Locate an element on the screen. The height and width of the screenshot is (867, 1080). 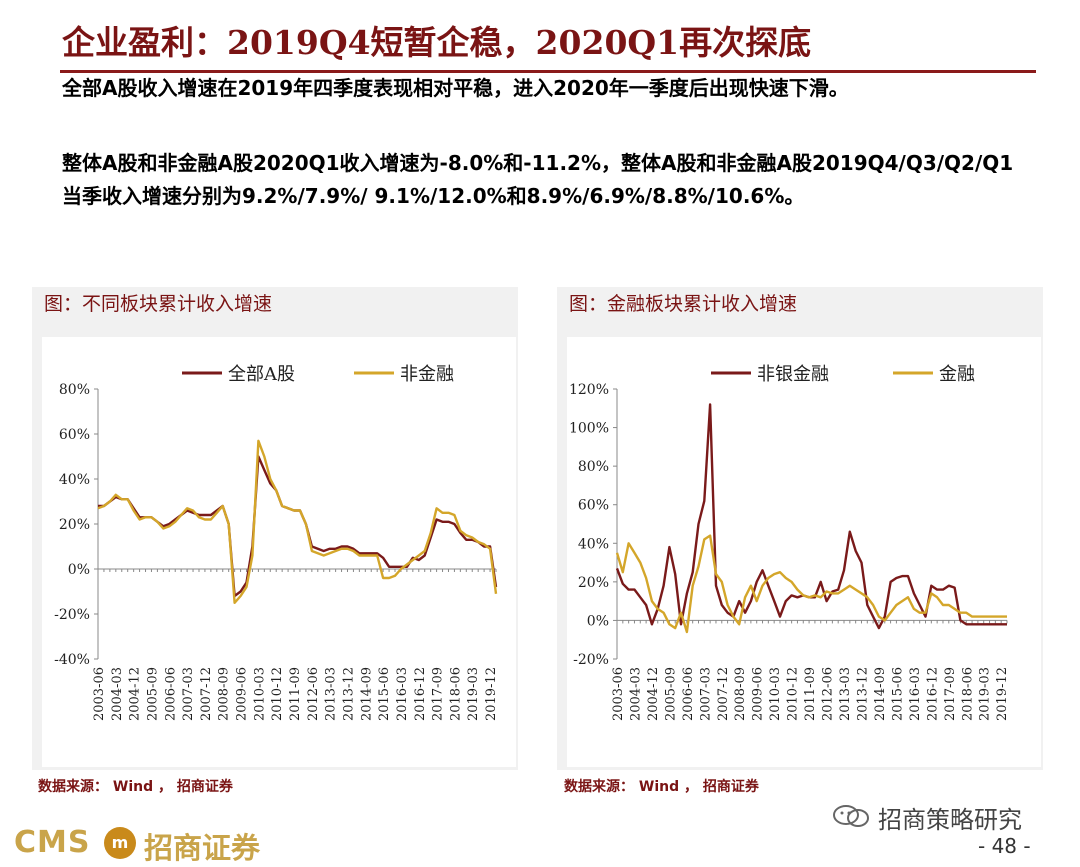
y-tick-label: 120% is located at coordinates (589, 390).